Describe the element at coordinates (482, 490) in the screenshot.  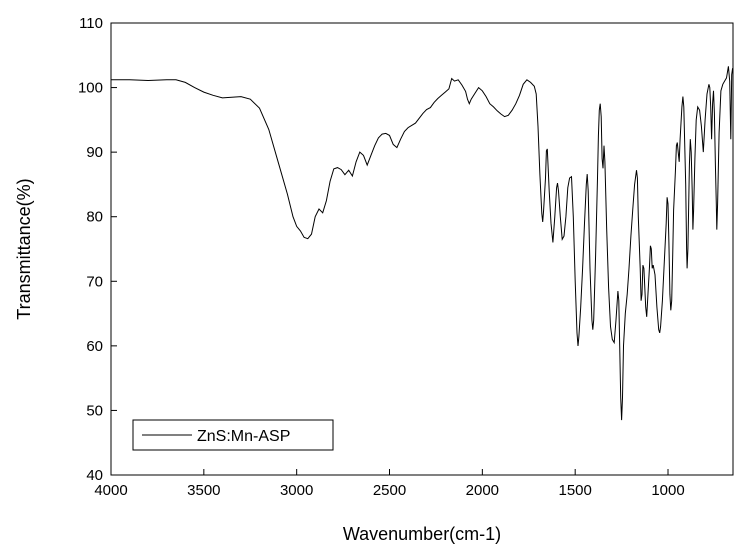
I see `x-tick-label: 2000` at that location.